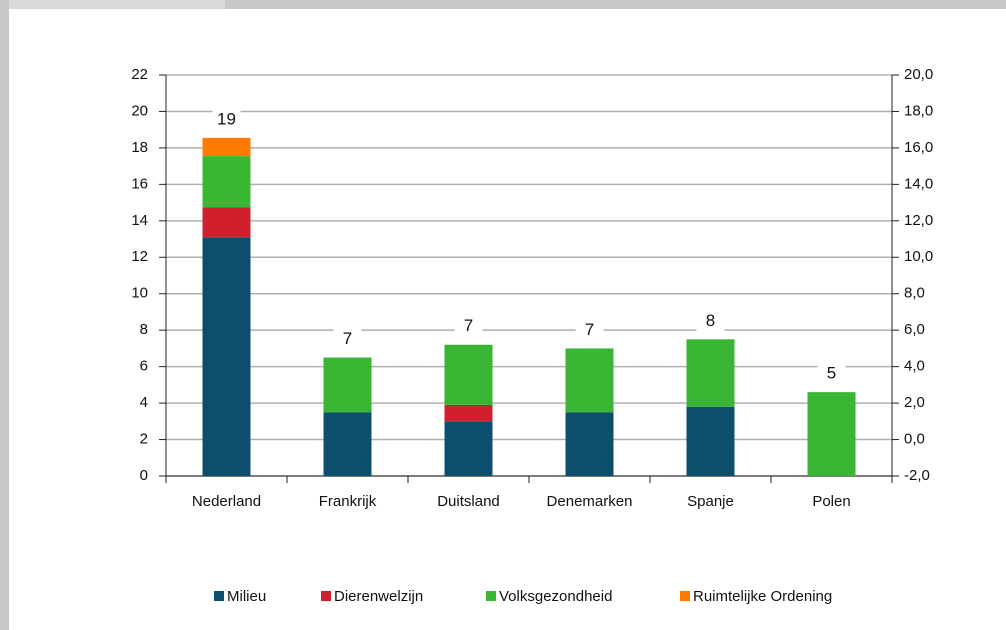 The image size is (1006, 630). I want to click on legend-label: Ruimtelijke Ordening, so click(762, 596).